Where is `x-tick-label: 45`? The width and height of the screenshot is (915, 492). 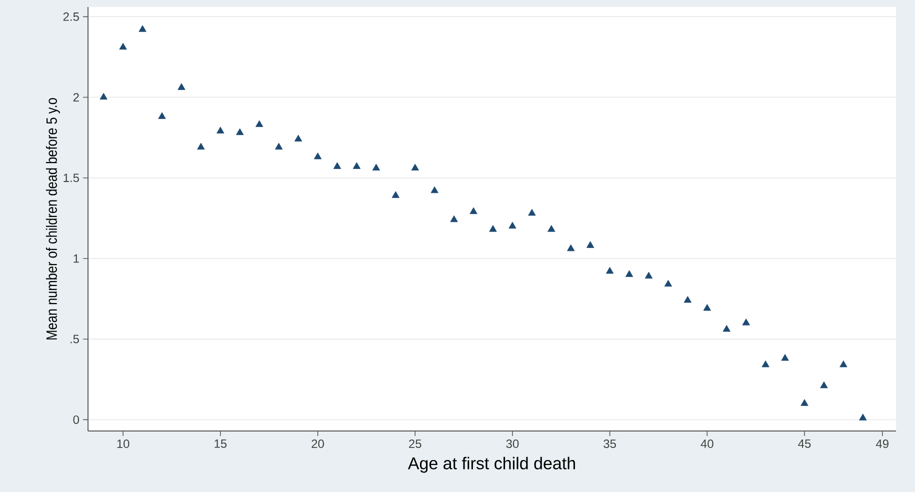
x-tick-label: 45 is located at coordinates (804, 444).